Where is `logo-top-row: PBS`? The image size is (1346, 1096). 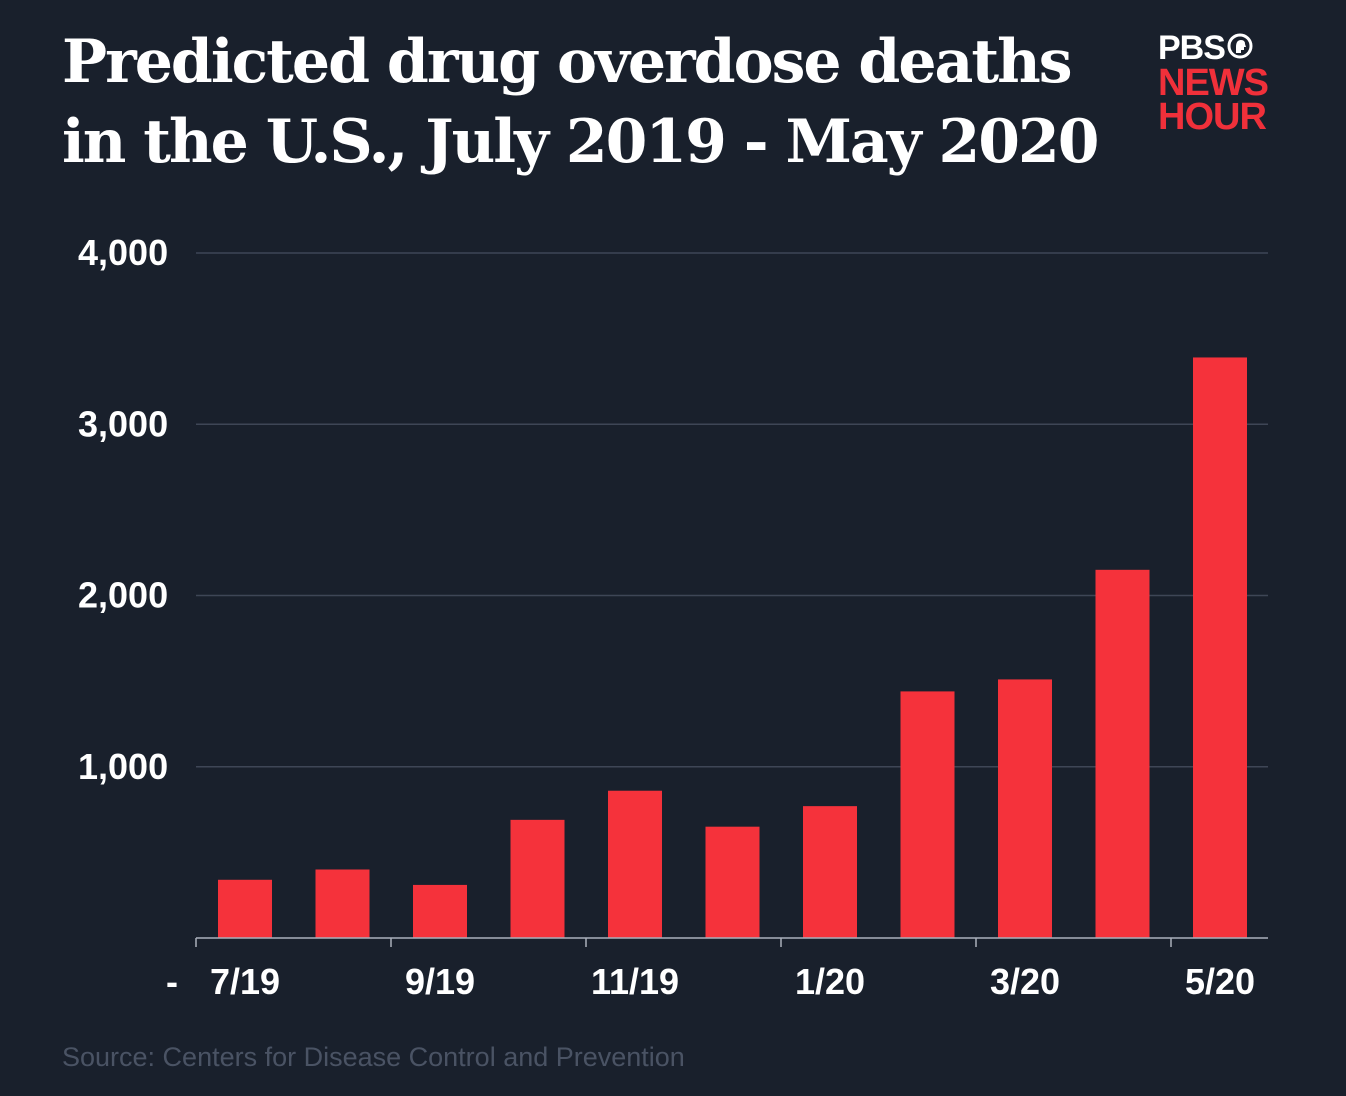 logo-top-row: PBS is located at coordinates (1218, 48).